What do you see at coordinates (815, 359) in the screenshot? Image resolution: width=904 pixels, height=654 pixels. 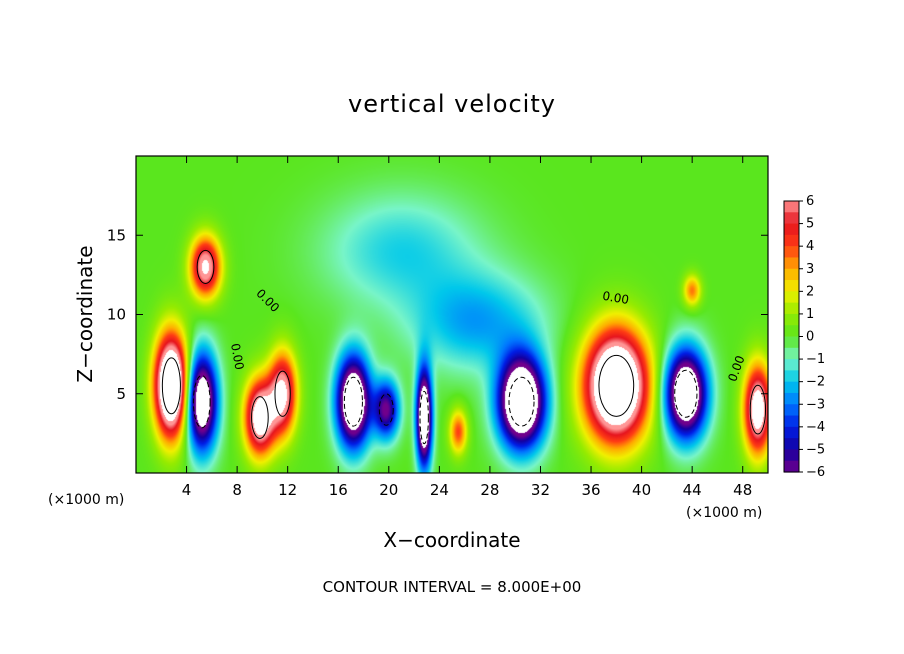 I see `colorbar-tick-label: −1` at bounding box center [815, 359].